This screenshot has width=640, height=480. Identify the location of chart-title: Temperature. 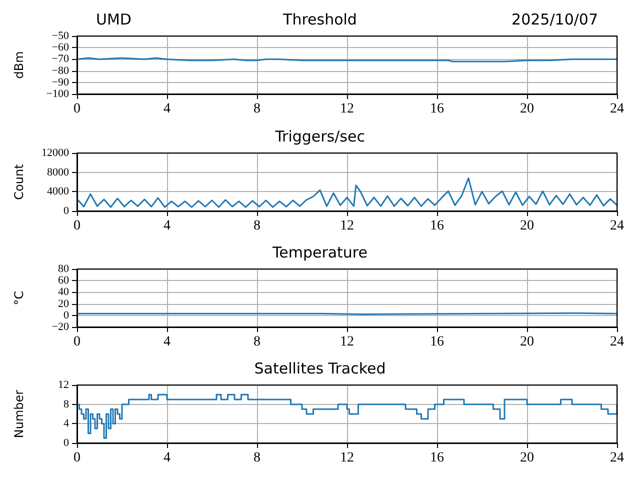
(319, 253).